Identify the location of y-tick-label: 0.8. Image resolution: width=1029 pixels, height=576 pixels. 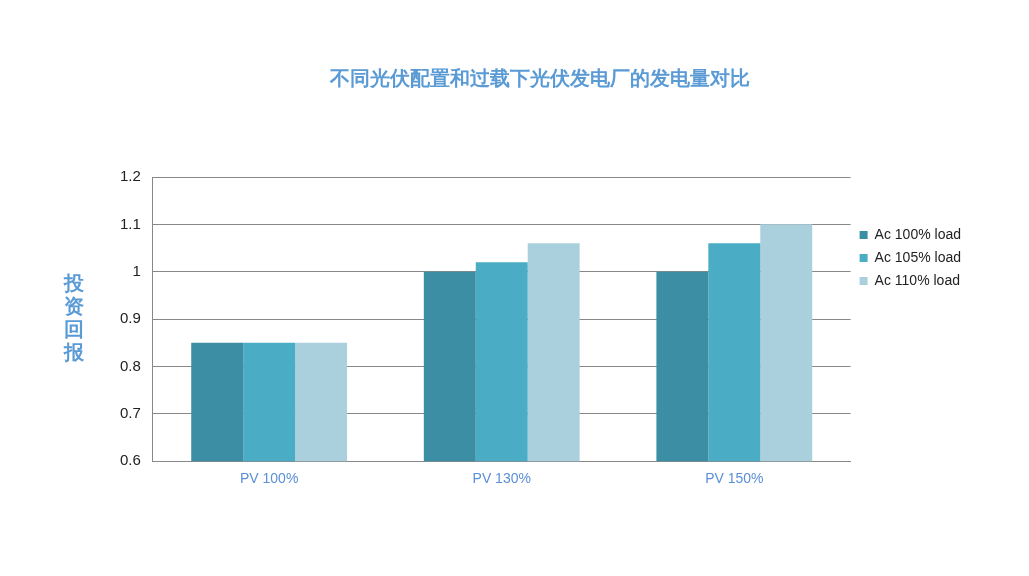
(130, 365).